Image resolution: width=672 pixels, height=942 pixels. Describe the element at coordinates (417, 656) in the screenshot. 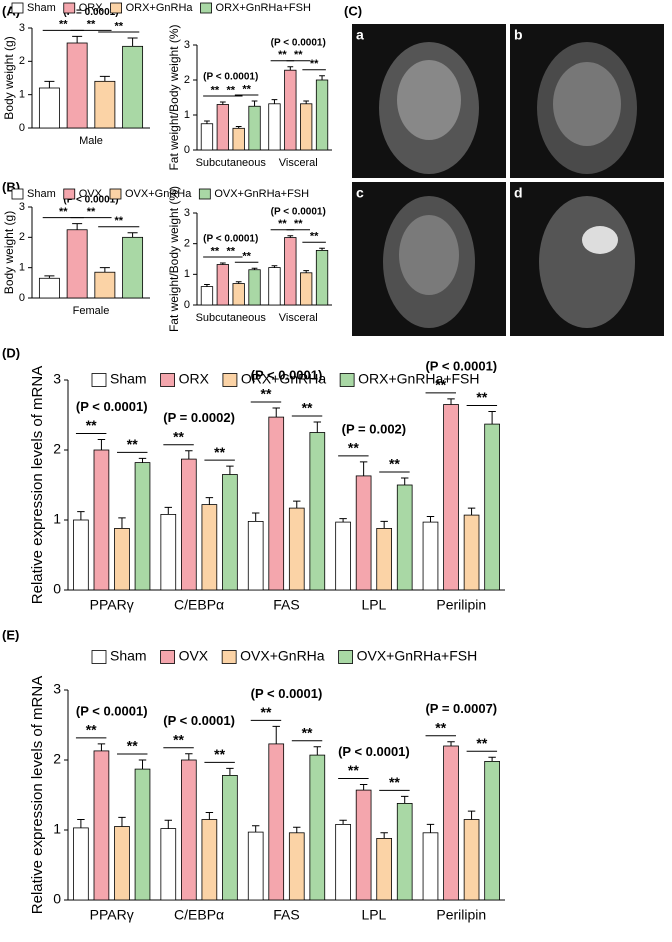

I see `legend-label: OVX+GnRHa+FSH` at that location.